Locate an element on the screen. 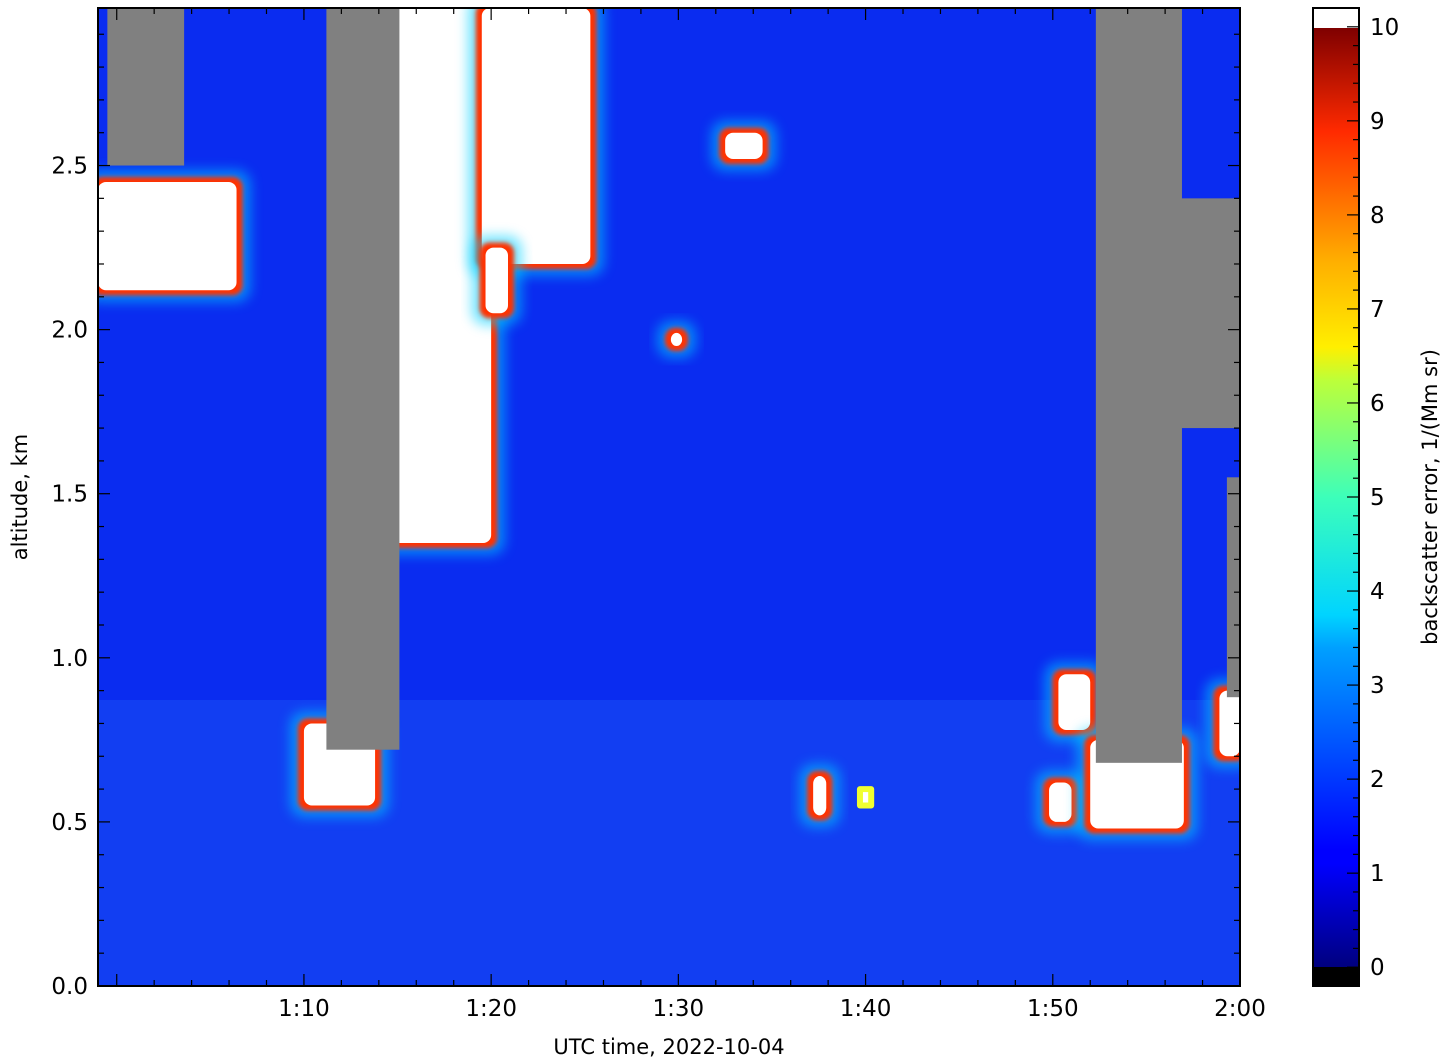  colorbar-tick-label: 2 is located at coordinates (1377, 780).